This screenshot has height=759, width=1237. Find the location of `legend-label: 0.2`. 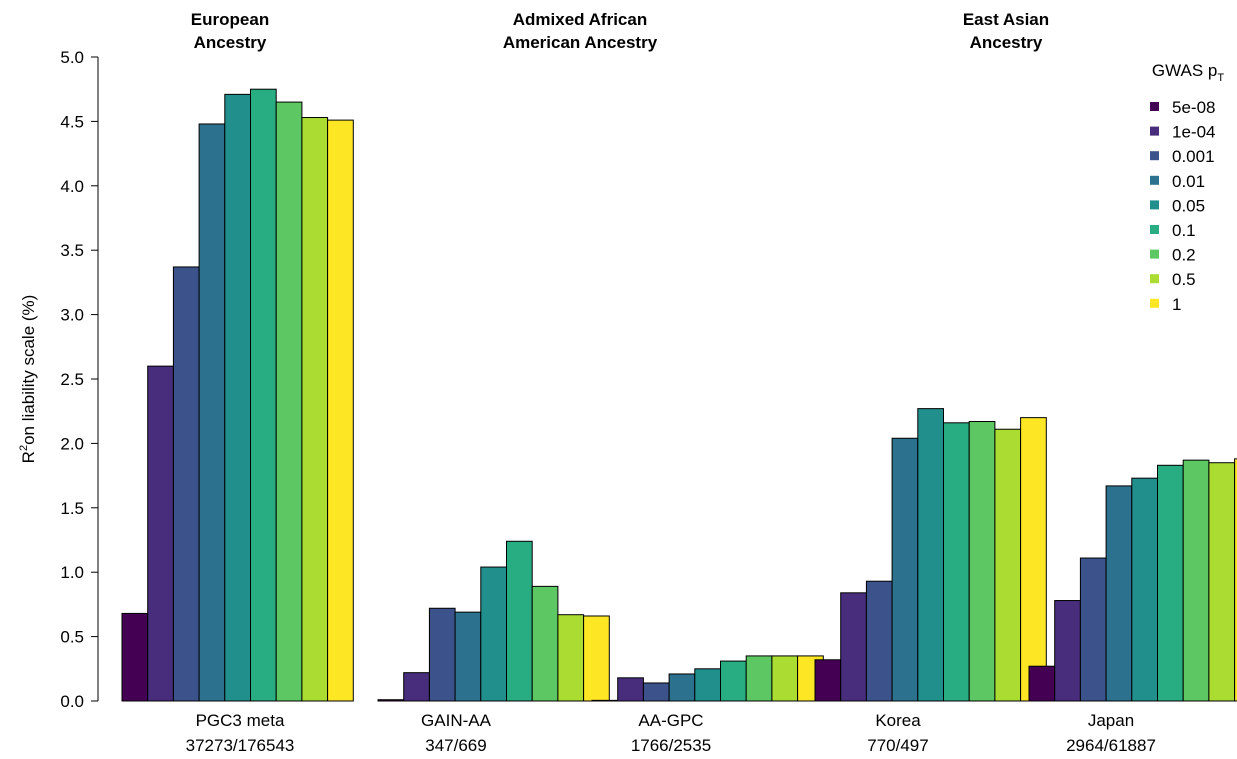

legend-label: 0.2 is located at coordinates (1184, 255).